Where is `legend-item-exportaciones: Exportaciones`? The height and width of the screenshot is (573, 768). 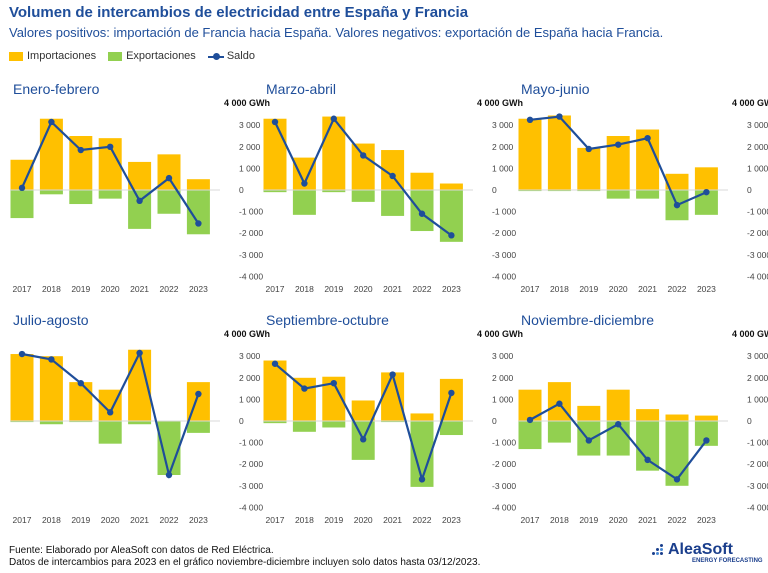
legend-item-exportaciones: Exportaciones is located at coordinates (152, 56).